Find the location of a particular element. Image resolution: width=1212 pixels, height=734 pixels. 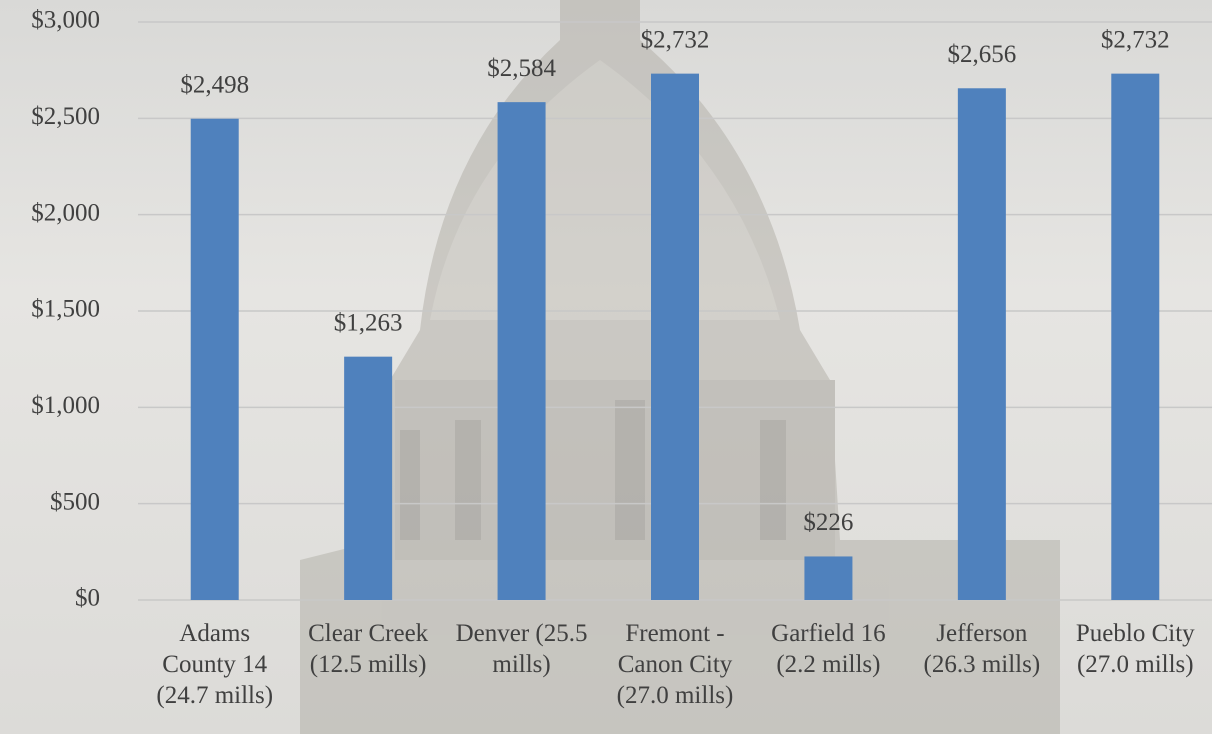

value-label: $2,498 is located at coordinates (214, 84).